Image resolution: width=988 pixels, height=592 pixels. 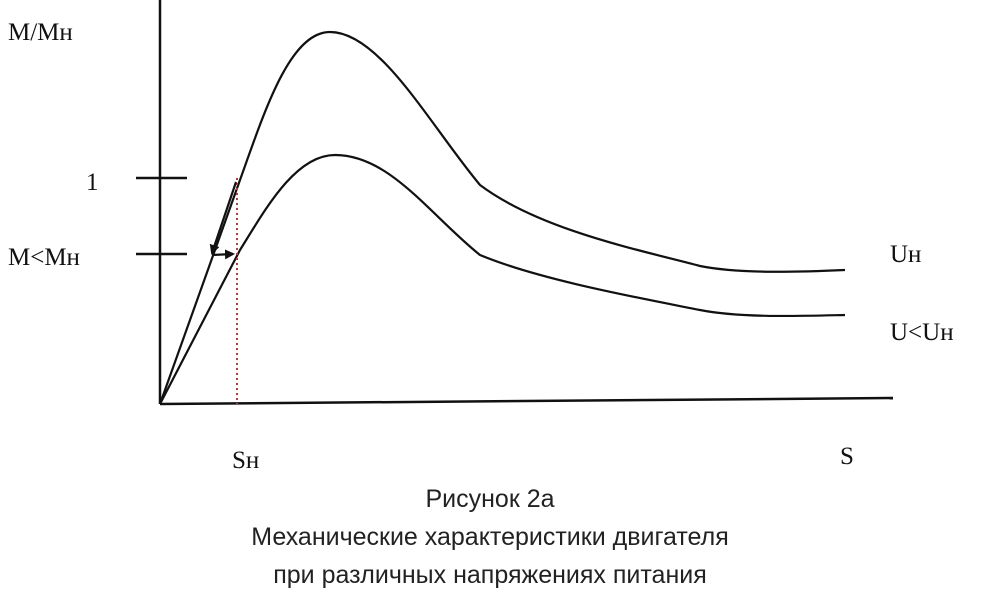 What do you see at coordinates (223, 254) in the screenshot?
I see `transition-arrow-right` at bounding box center [223, 254].